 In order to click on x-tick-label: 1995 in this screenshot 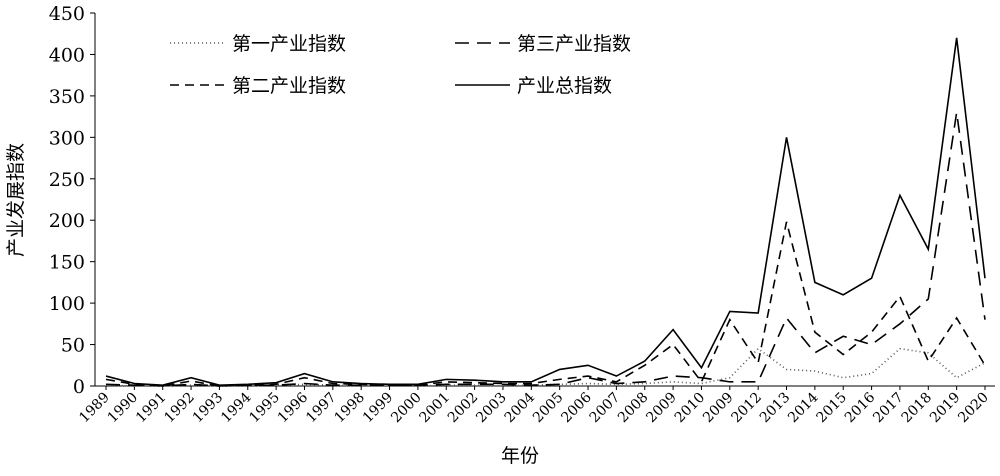, I will do `click(264, 408)`.